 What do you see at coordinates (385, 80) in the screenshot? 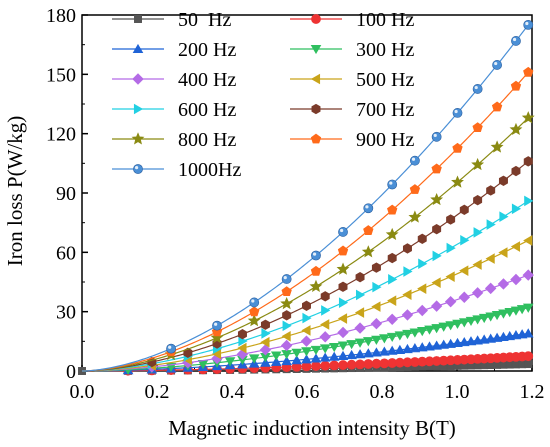
I see `legend-label: 500 Hz` at bounding box center [385, 80].